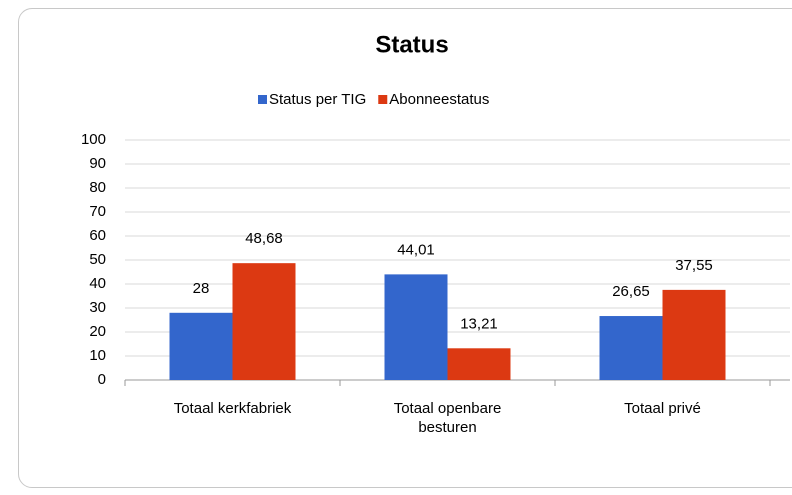 The image size is (792, 495). I want to click on y-tick-label: 0, so click(102, 379).